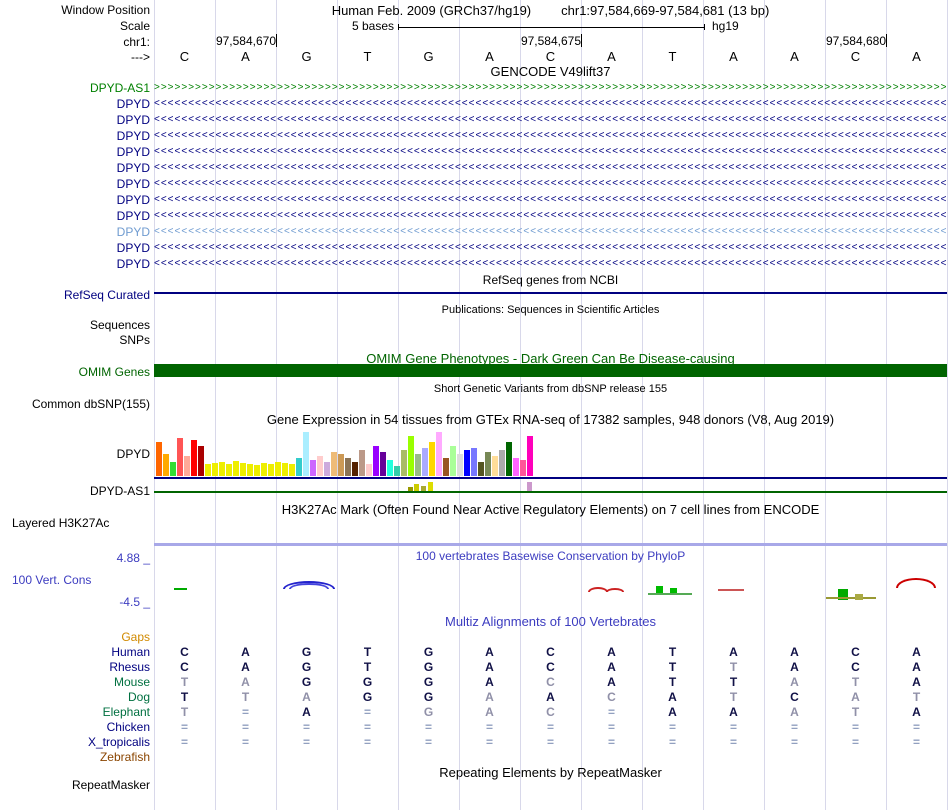  What do you see at coordinates (133, 454) in the screenshot?
I see `track-label: DPYD` at bounding box center [133, 454].